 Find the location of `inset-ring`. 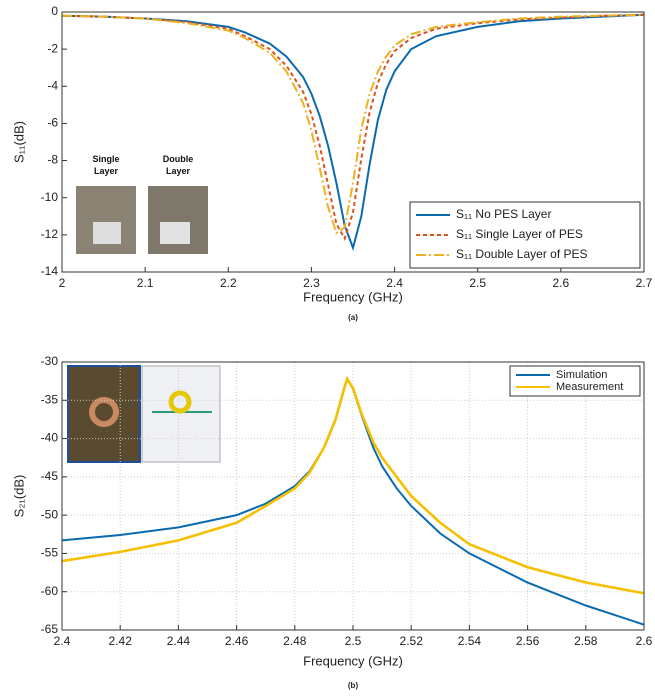

inset-ring is located at coordinates (180, 402).